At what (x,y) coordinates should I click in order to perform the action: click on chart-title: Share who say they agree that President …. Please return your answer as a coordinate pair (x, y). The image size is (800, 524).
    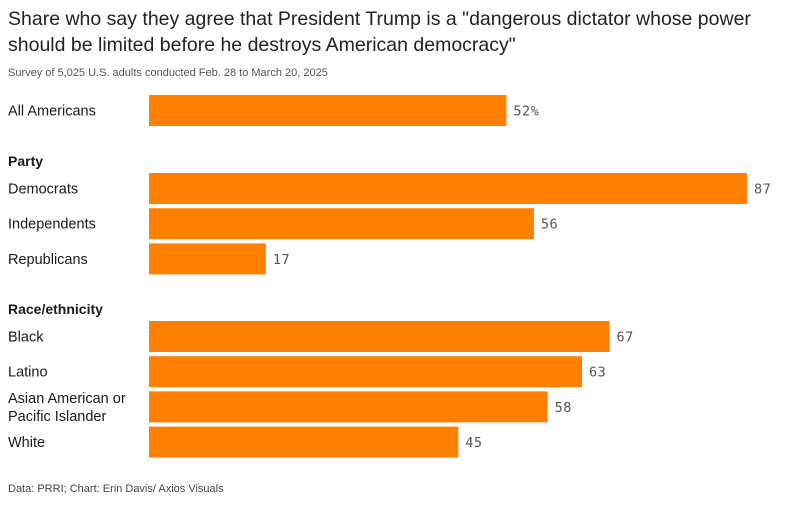
    Looking at the image, I should click on (379, 32).